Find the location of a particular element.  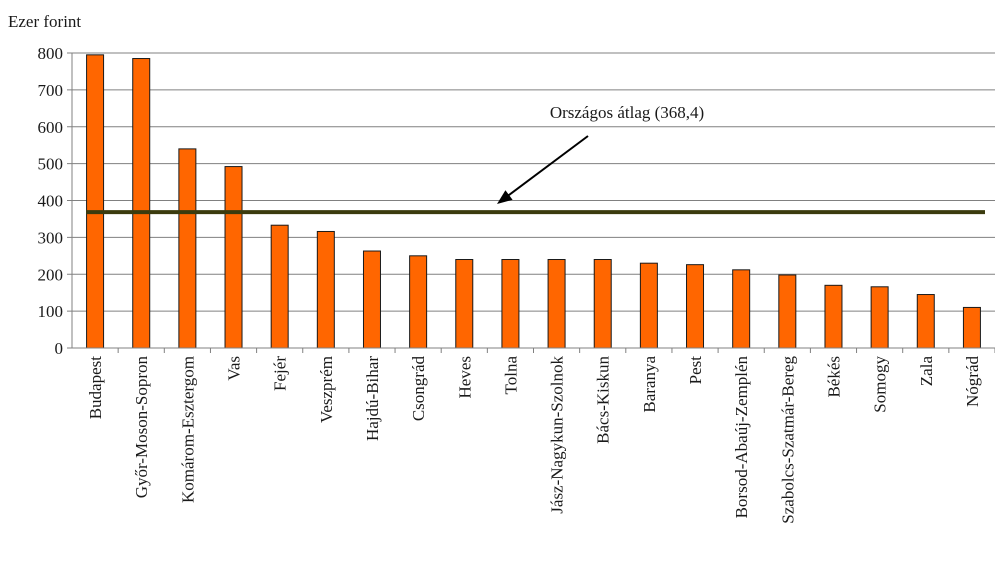

x-tick-label: Nógrád is located at coordinates (972, 381).